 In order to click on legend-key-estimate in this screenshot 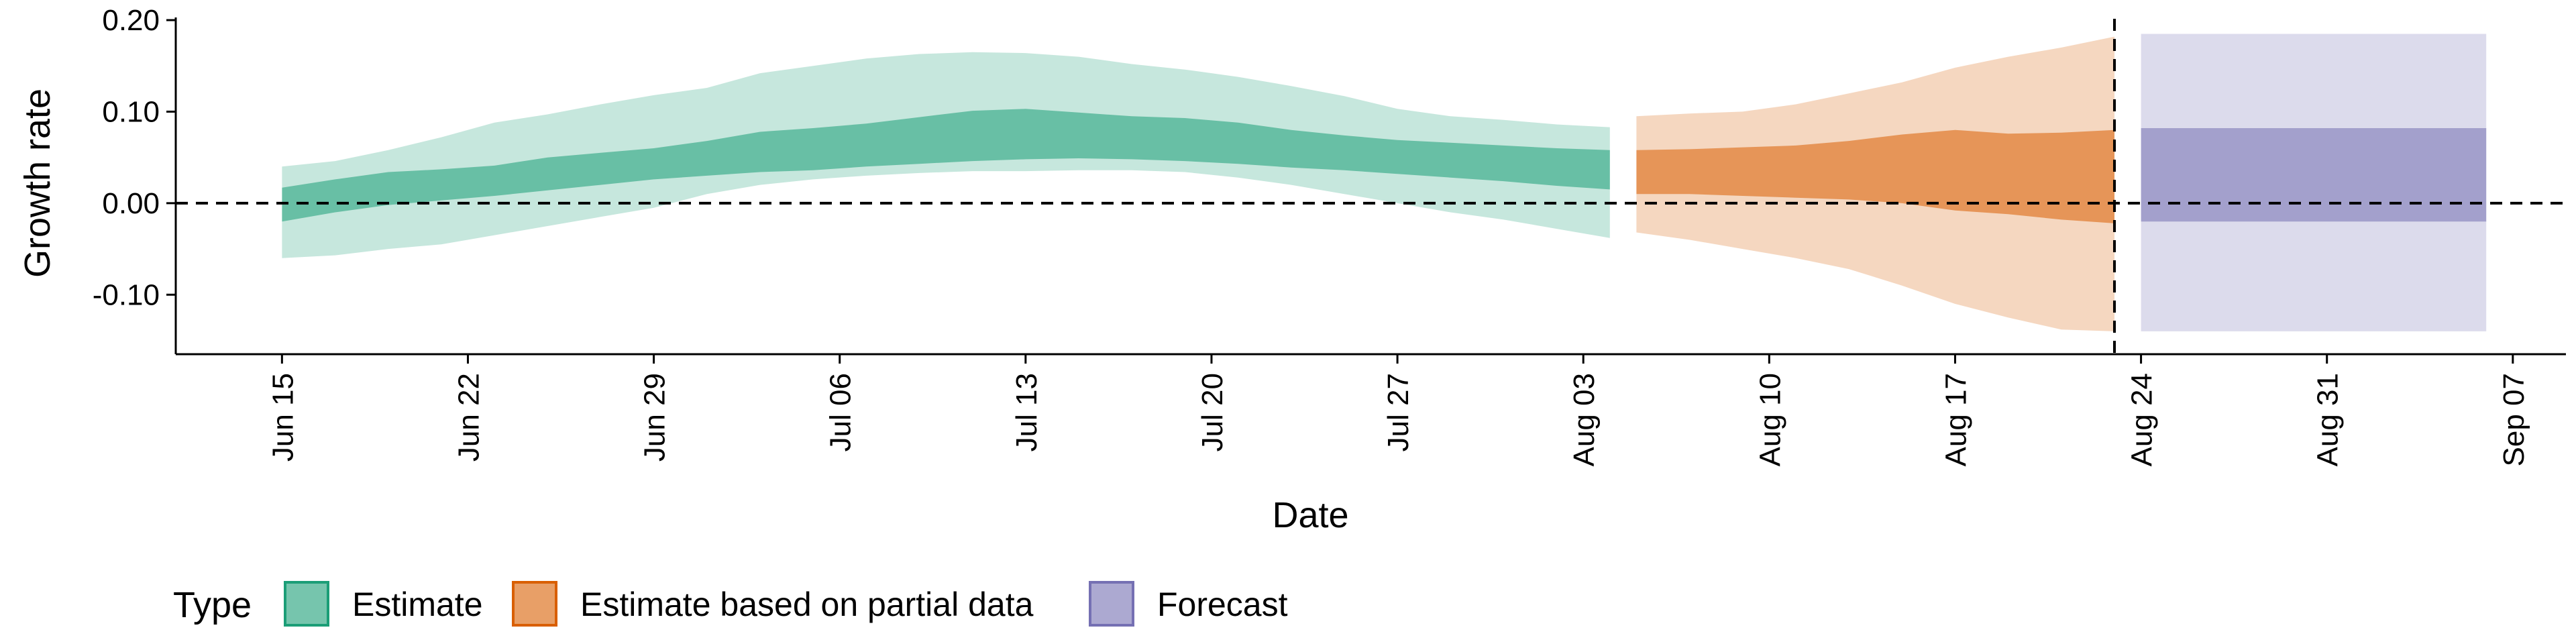, I will do `click(306, 604)`.